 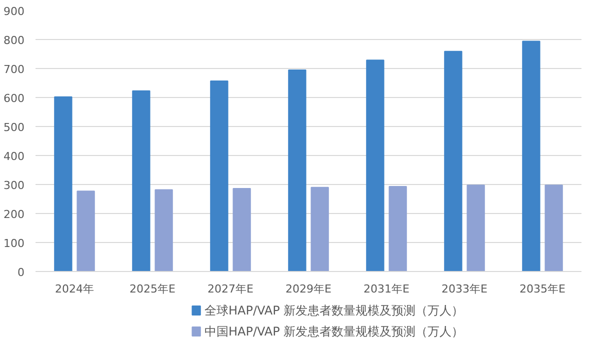 What do you see at coordinates (543, 289) in the screenshot?
I see `x-tick-label: 2035年E` at bounding box center [543, 289].